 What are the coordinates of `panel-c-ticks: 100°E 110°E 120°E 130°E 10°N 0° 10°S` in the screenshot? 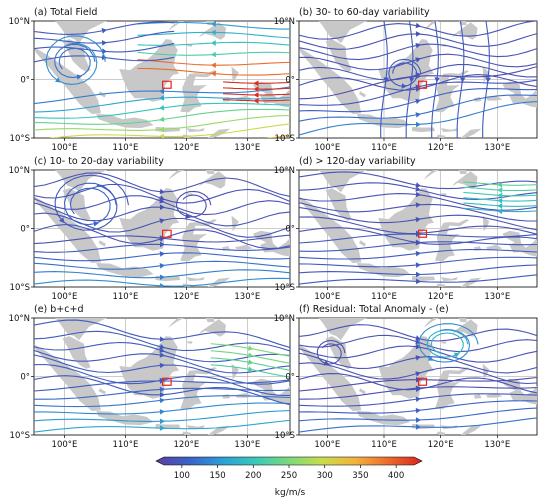 It's located at (135, 234).